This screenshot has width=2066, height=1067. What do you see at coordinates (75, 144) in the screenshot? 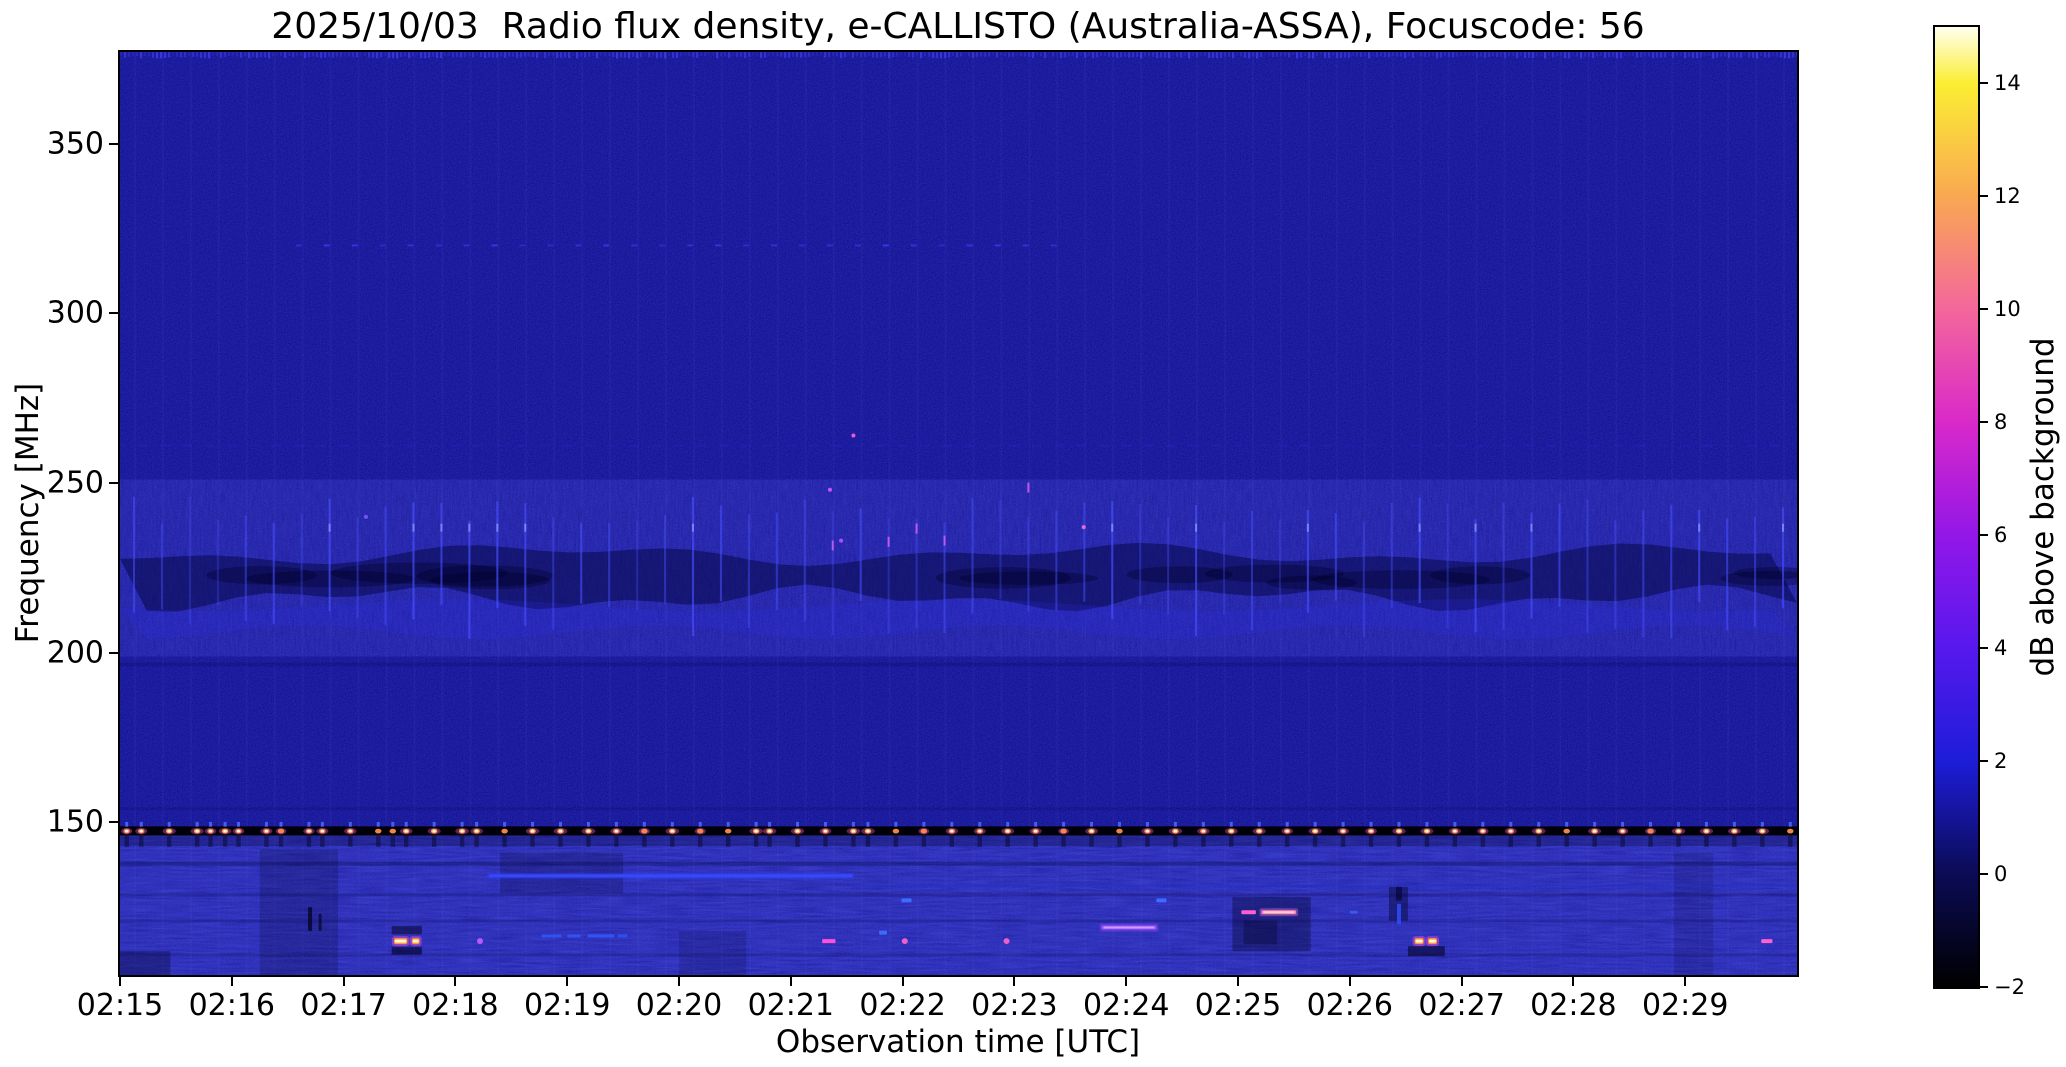
I see `y-tick-label: 350` at bounding box center [75, 144].